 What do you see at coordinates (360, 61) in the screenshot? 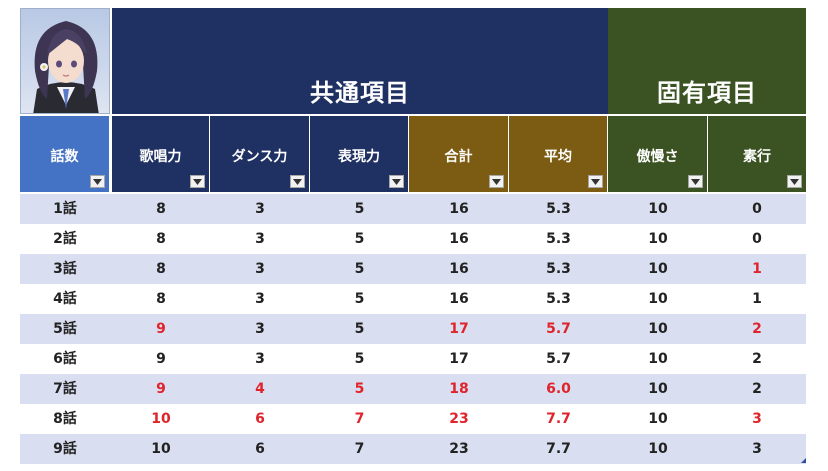
I see `common-items-banner: 共通項目` at bounding box center [360, 61].